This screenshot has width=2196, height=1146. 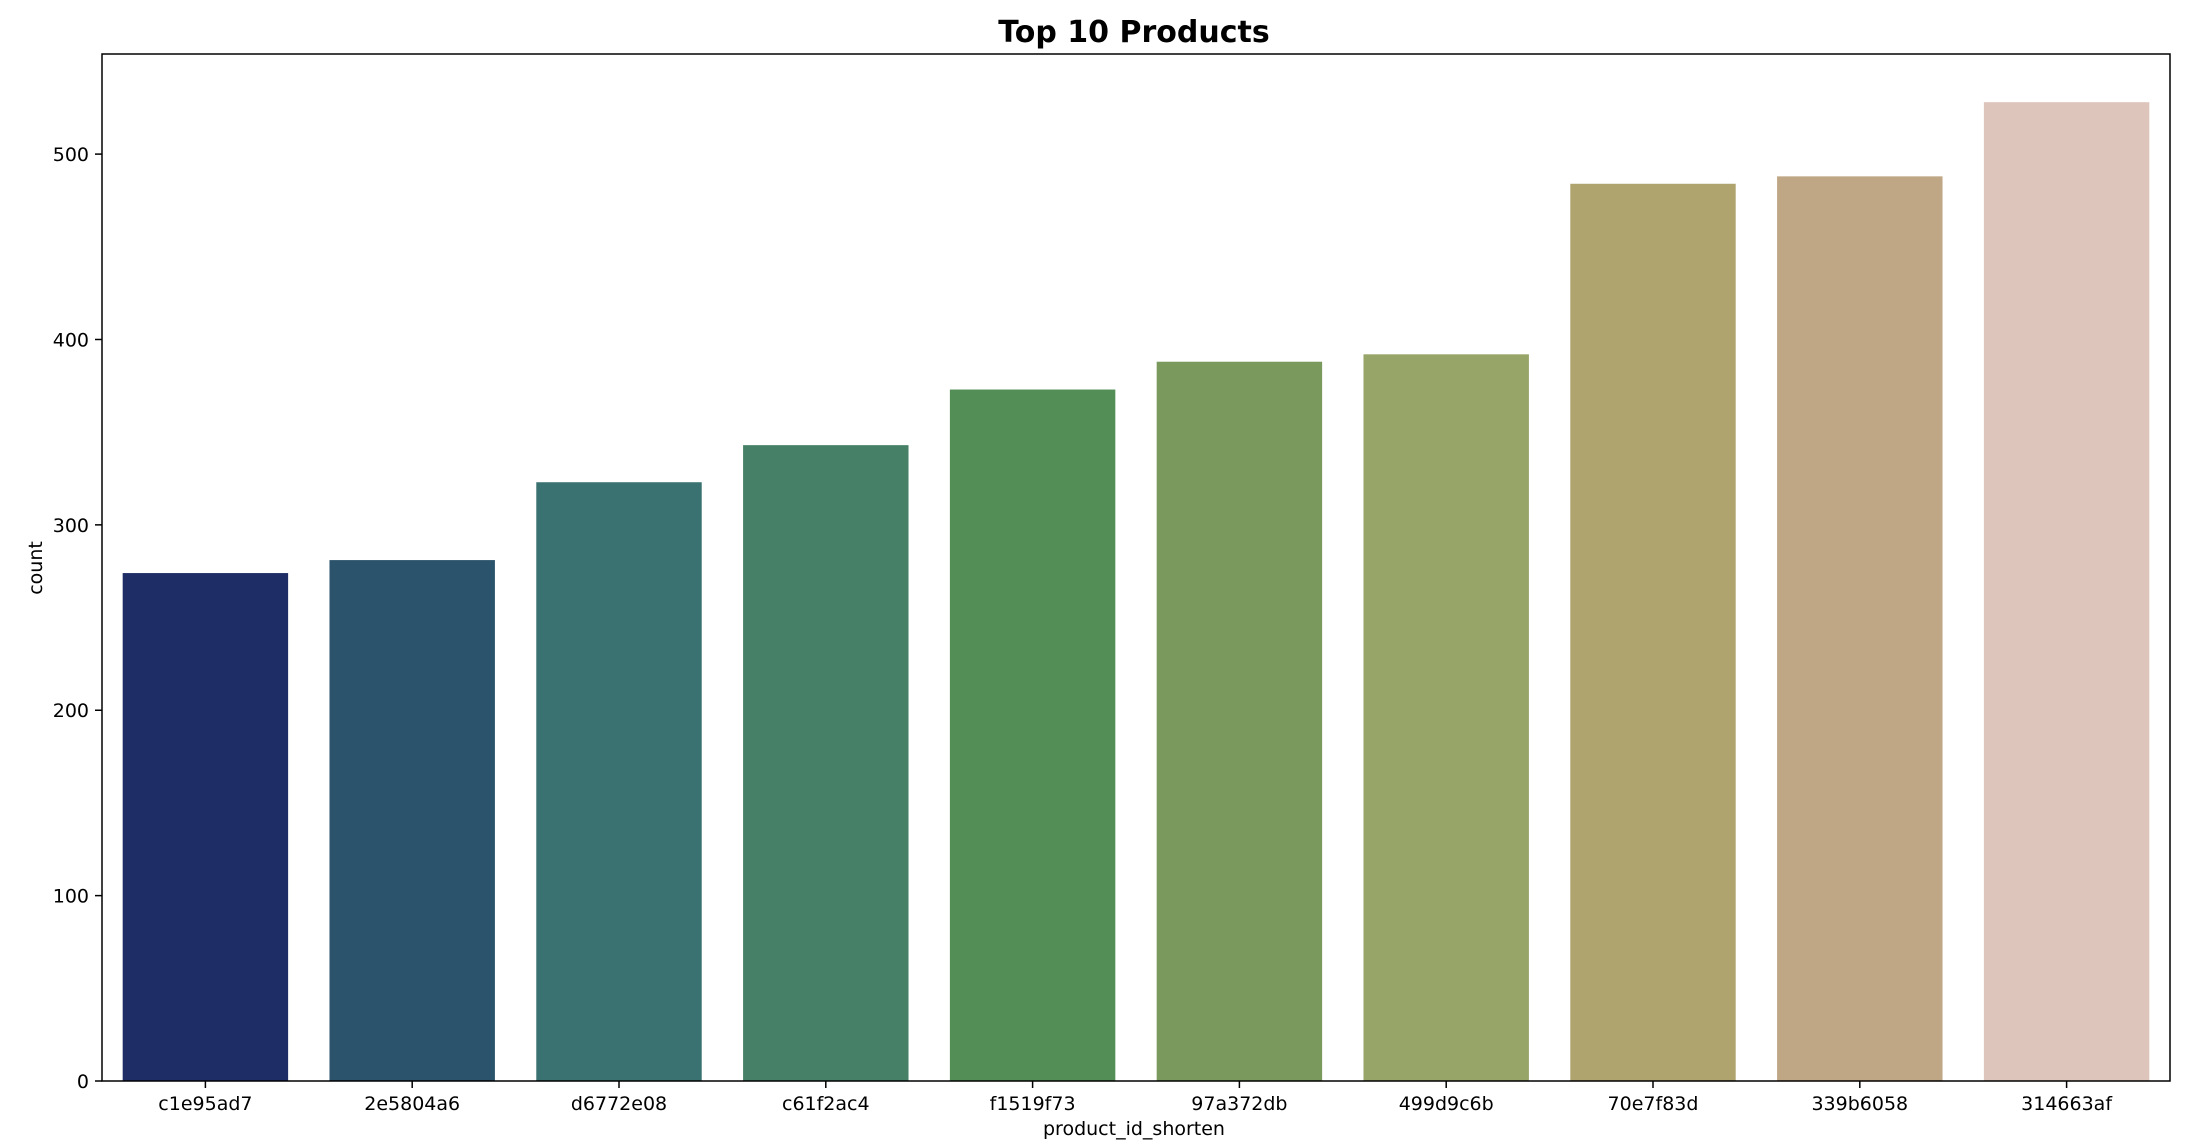 What do you see at coordinates (83, 1082) in the screenshot?
I see `y-tick-label: 0` at bounding box center [83, 1082].